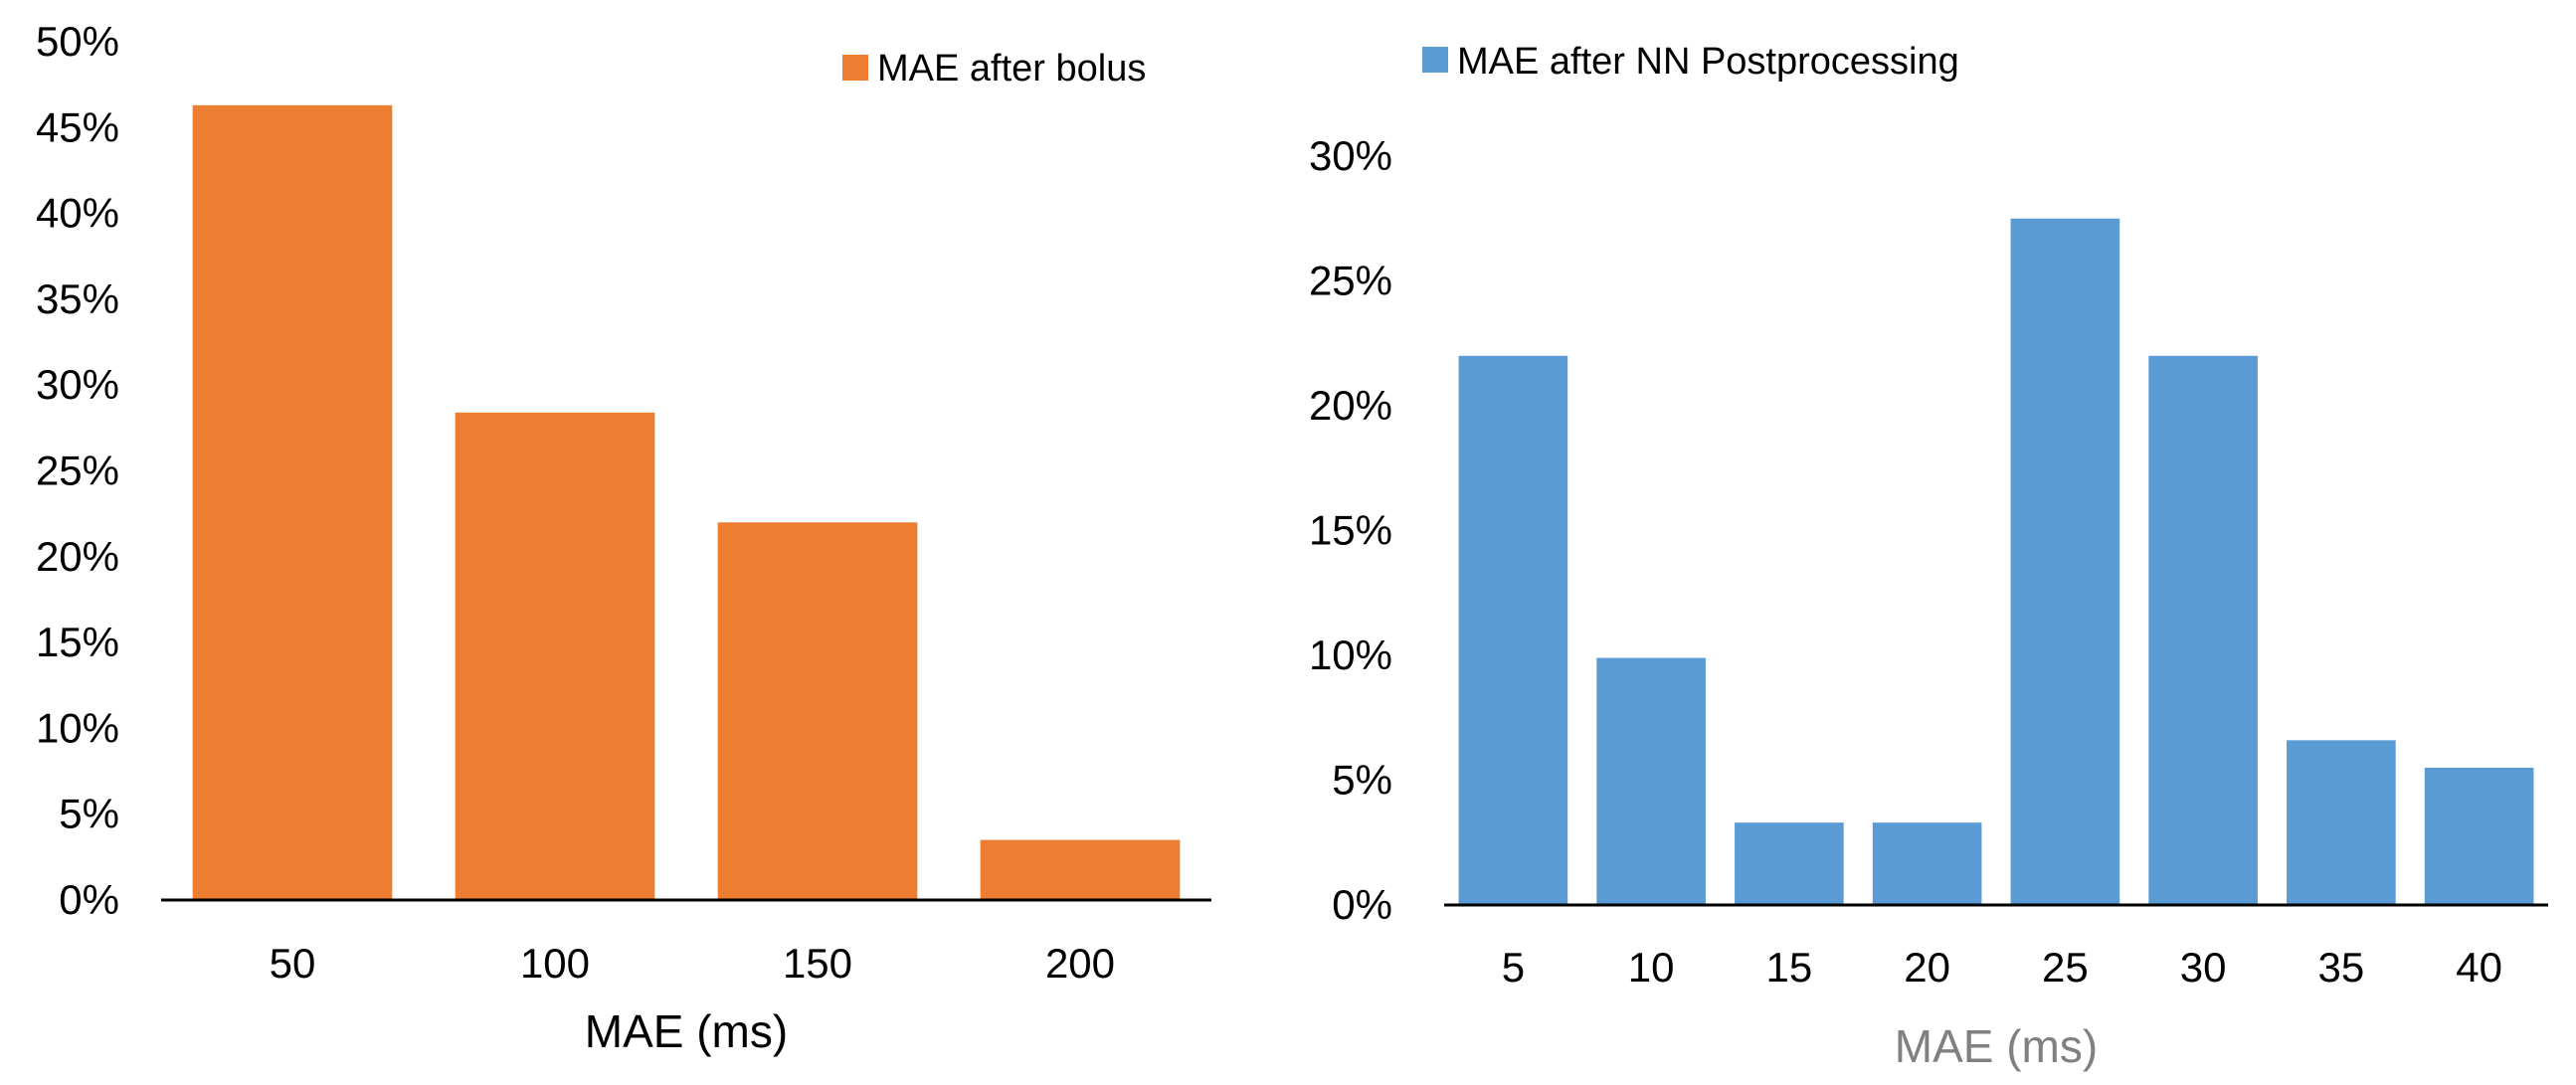 This screenshot has height=1085, width=2576. What do you see at coordinates (77, 42) in the screenshot?
I see `y-tick-label: 50%` at bounding box center [77, 42].